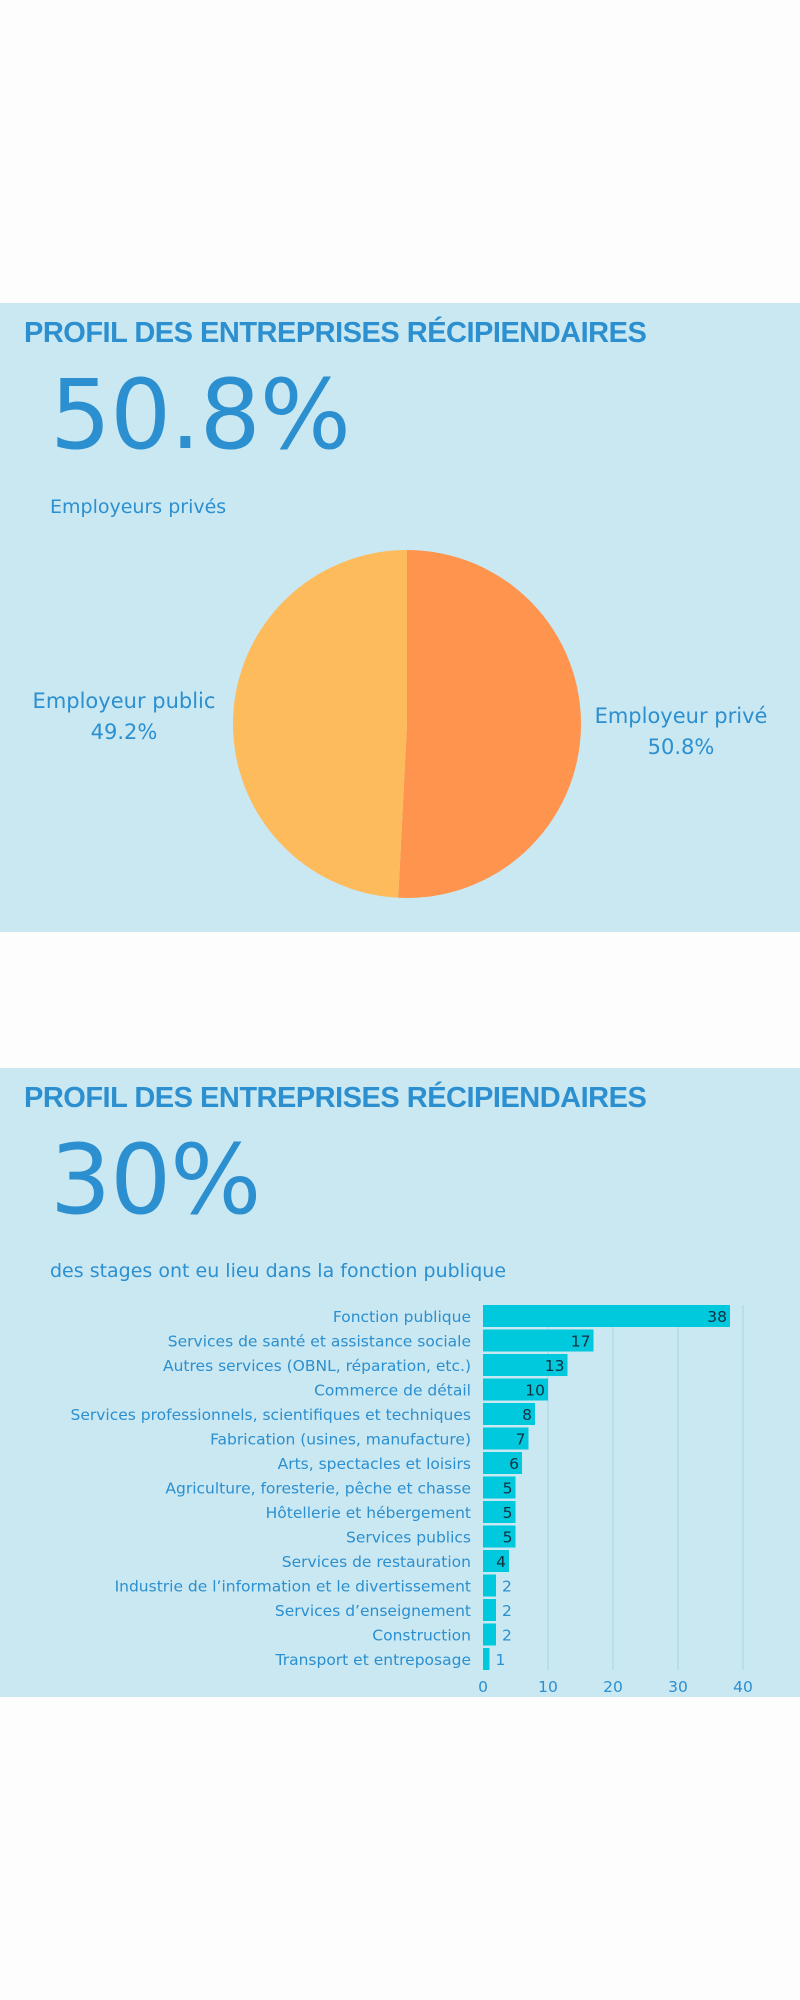  I want to click on big-percentage-caption: Employeurs privés, so click(138, 507).